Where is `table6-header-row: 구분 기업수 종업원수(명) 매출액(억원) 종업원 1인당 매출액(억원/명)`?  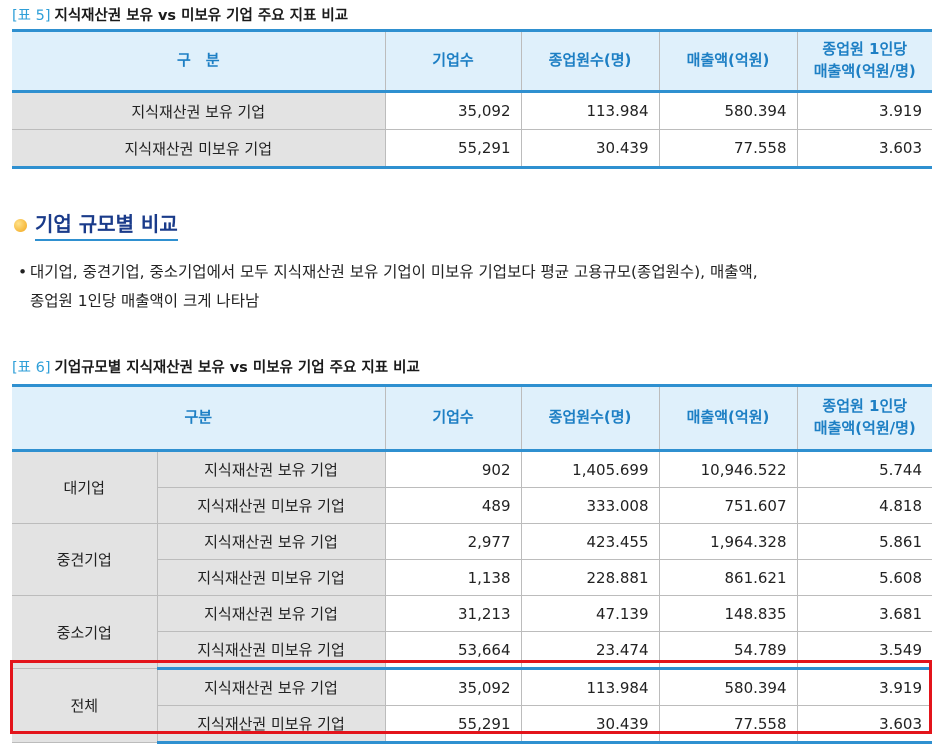
table6-header-row: 구분 기업수 종업원수(명) 매출액(억원) 종업원 1인당 매출액(억원/명) is located at coordinates (472, 418).